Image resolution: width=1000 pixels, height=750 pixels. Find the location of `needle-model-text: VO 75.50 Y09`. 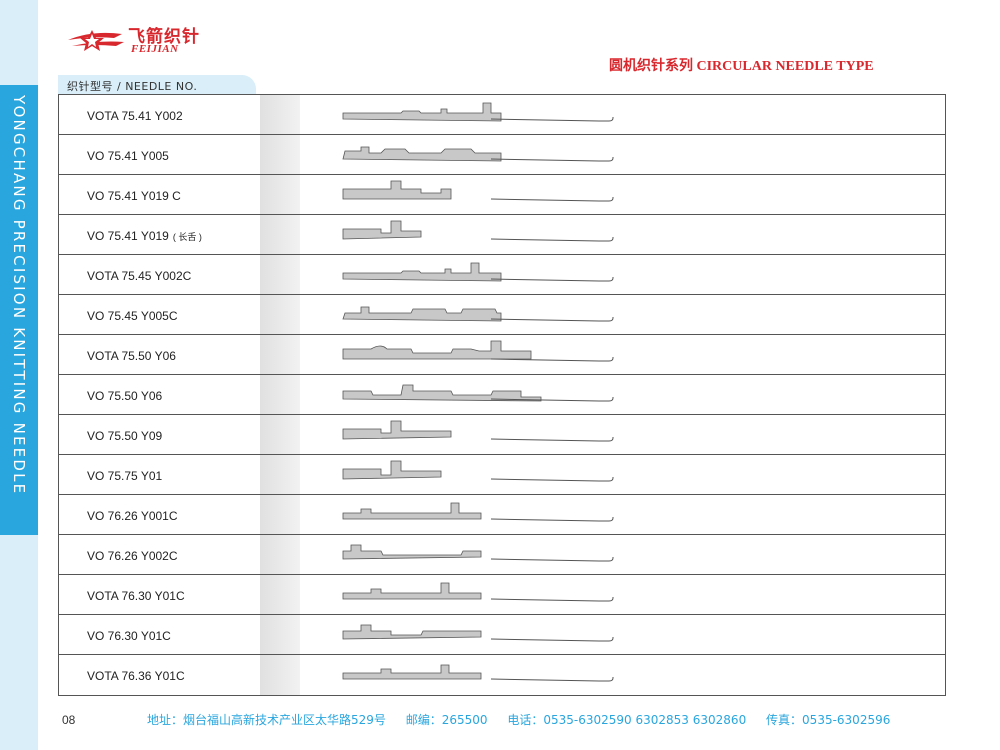

needle-model-text: VO 75.50 Y09 is located at coordinates (125, 436).